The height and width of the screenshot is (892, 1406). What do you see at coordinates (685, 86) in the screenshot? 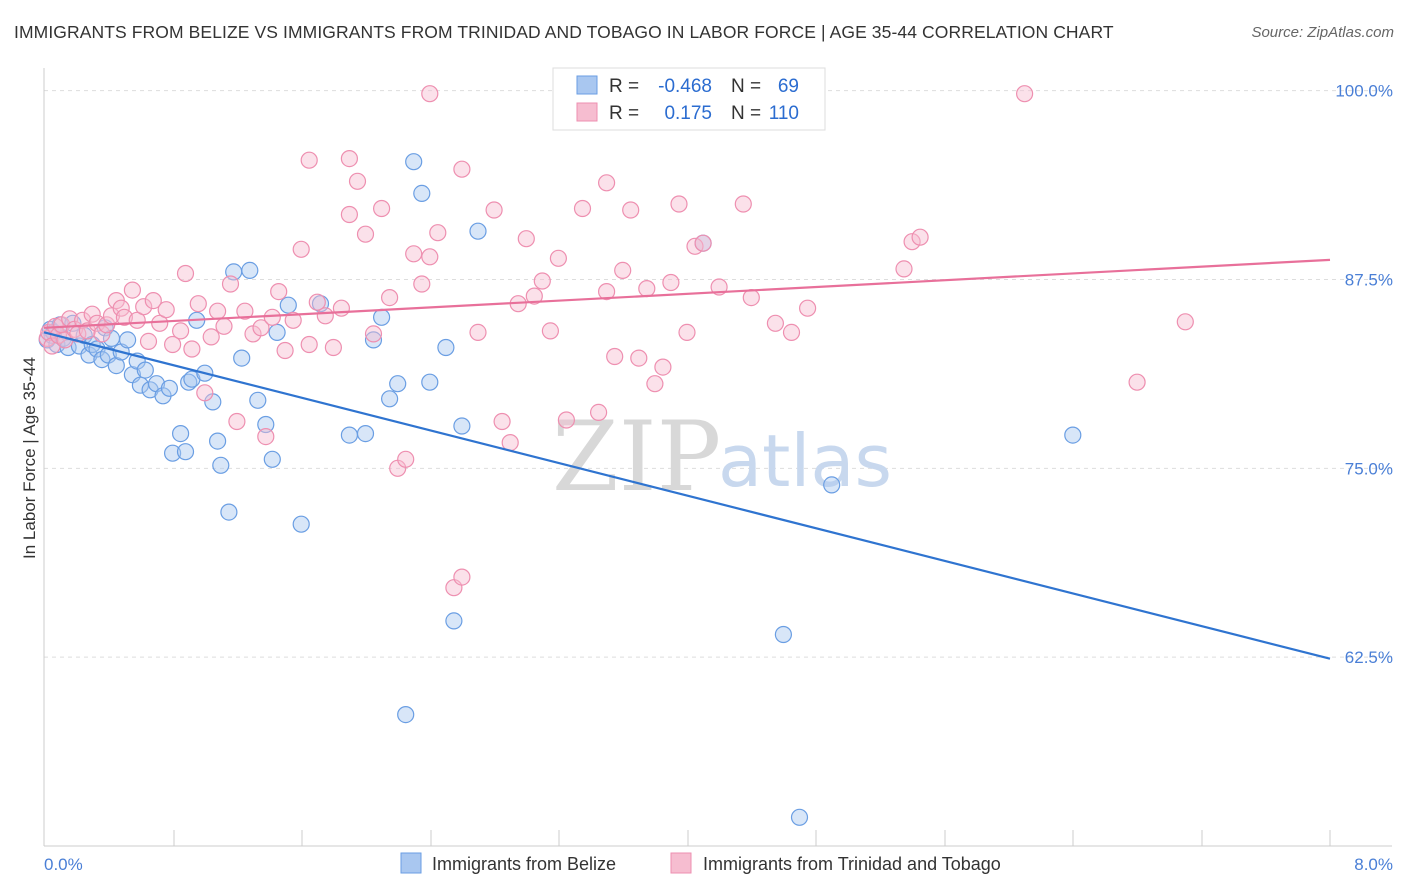
I see `legend-r-value-blue: -0.468` at bounding box center [685, 86].